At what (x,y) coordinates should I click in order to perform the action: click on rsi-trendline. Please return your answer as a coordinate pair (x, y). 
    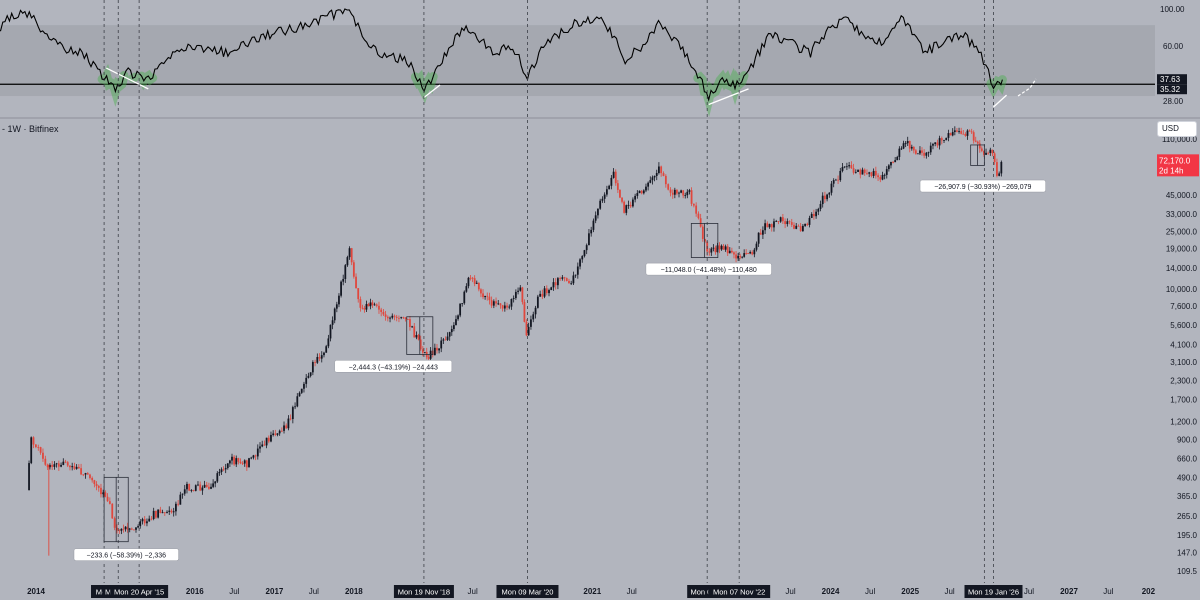
    Looking at the image, I should click on (728, 97).